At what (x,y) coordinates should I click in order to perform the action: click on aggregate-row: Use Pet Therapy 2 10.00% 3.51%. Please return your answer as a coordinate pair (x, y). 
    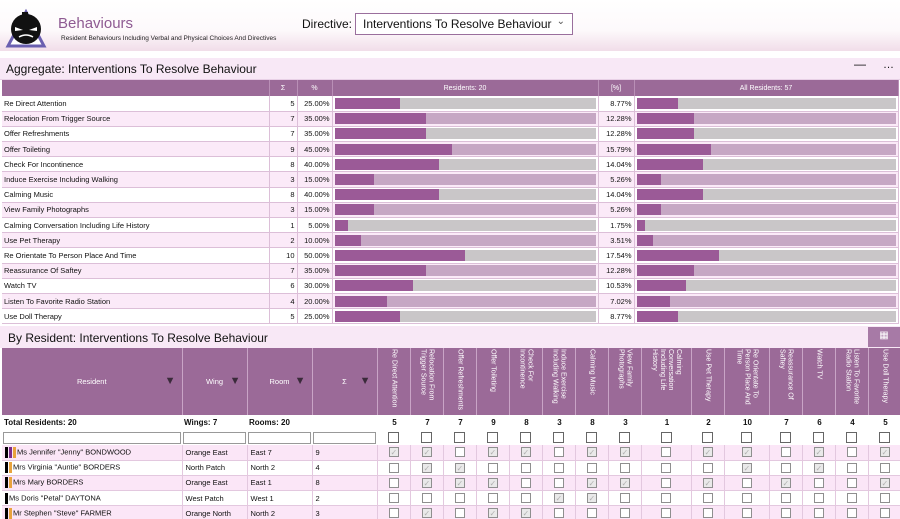
    Looking at the image, I should click on (450, 240).